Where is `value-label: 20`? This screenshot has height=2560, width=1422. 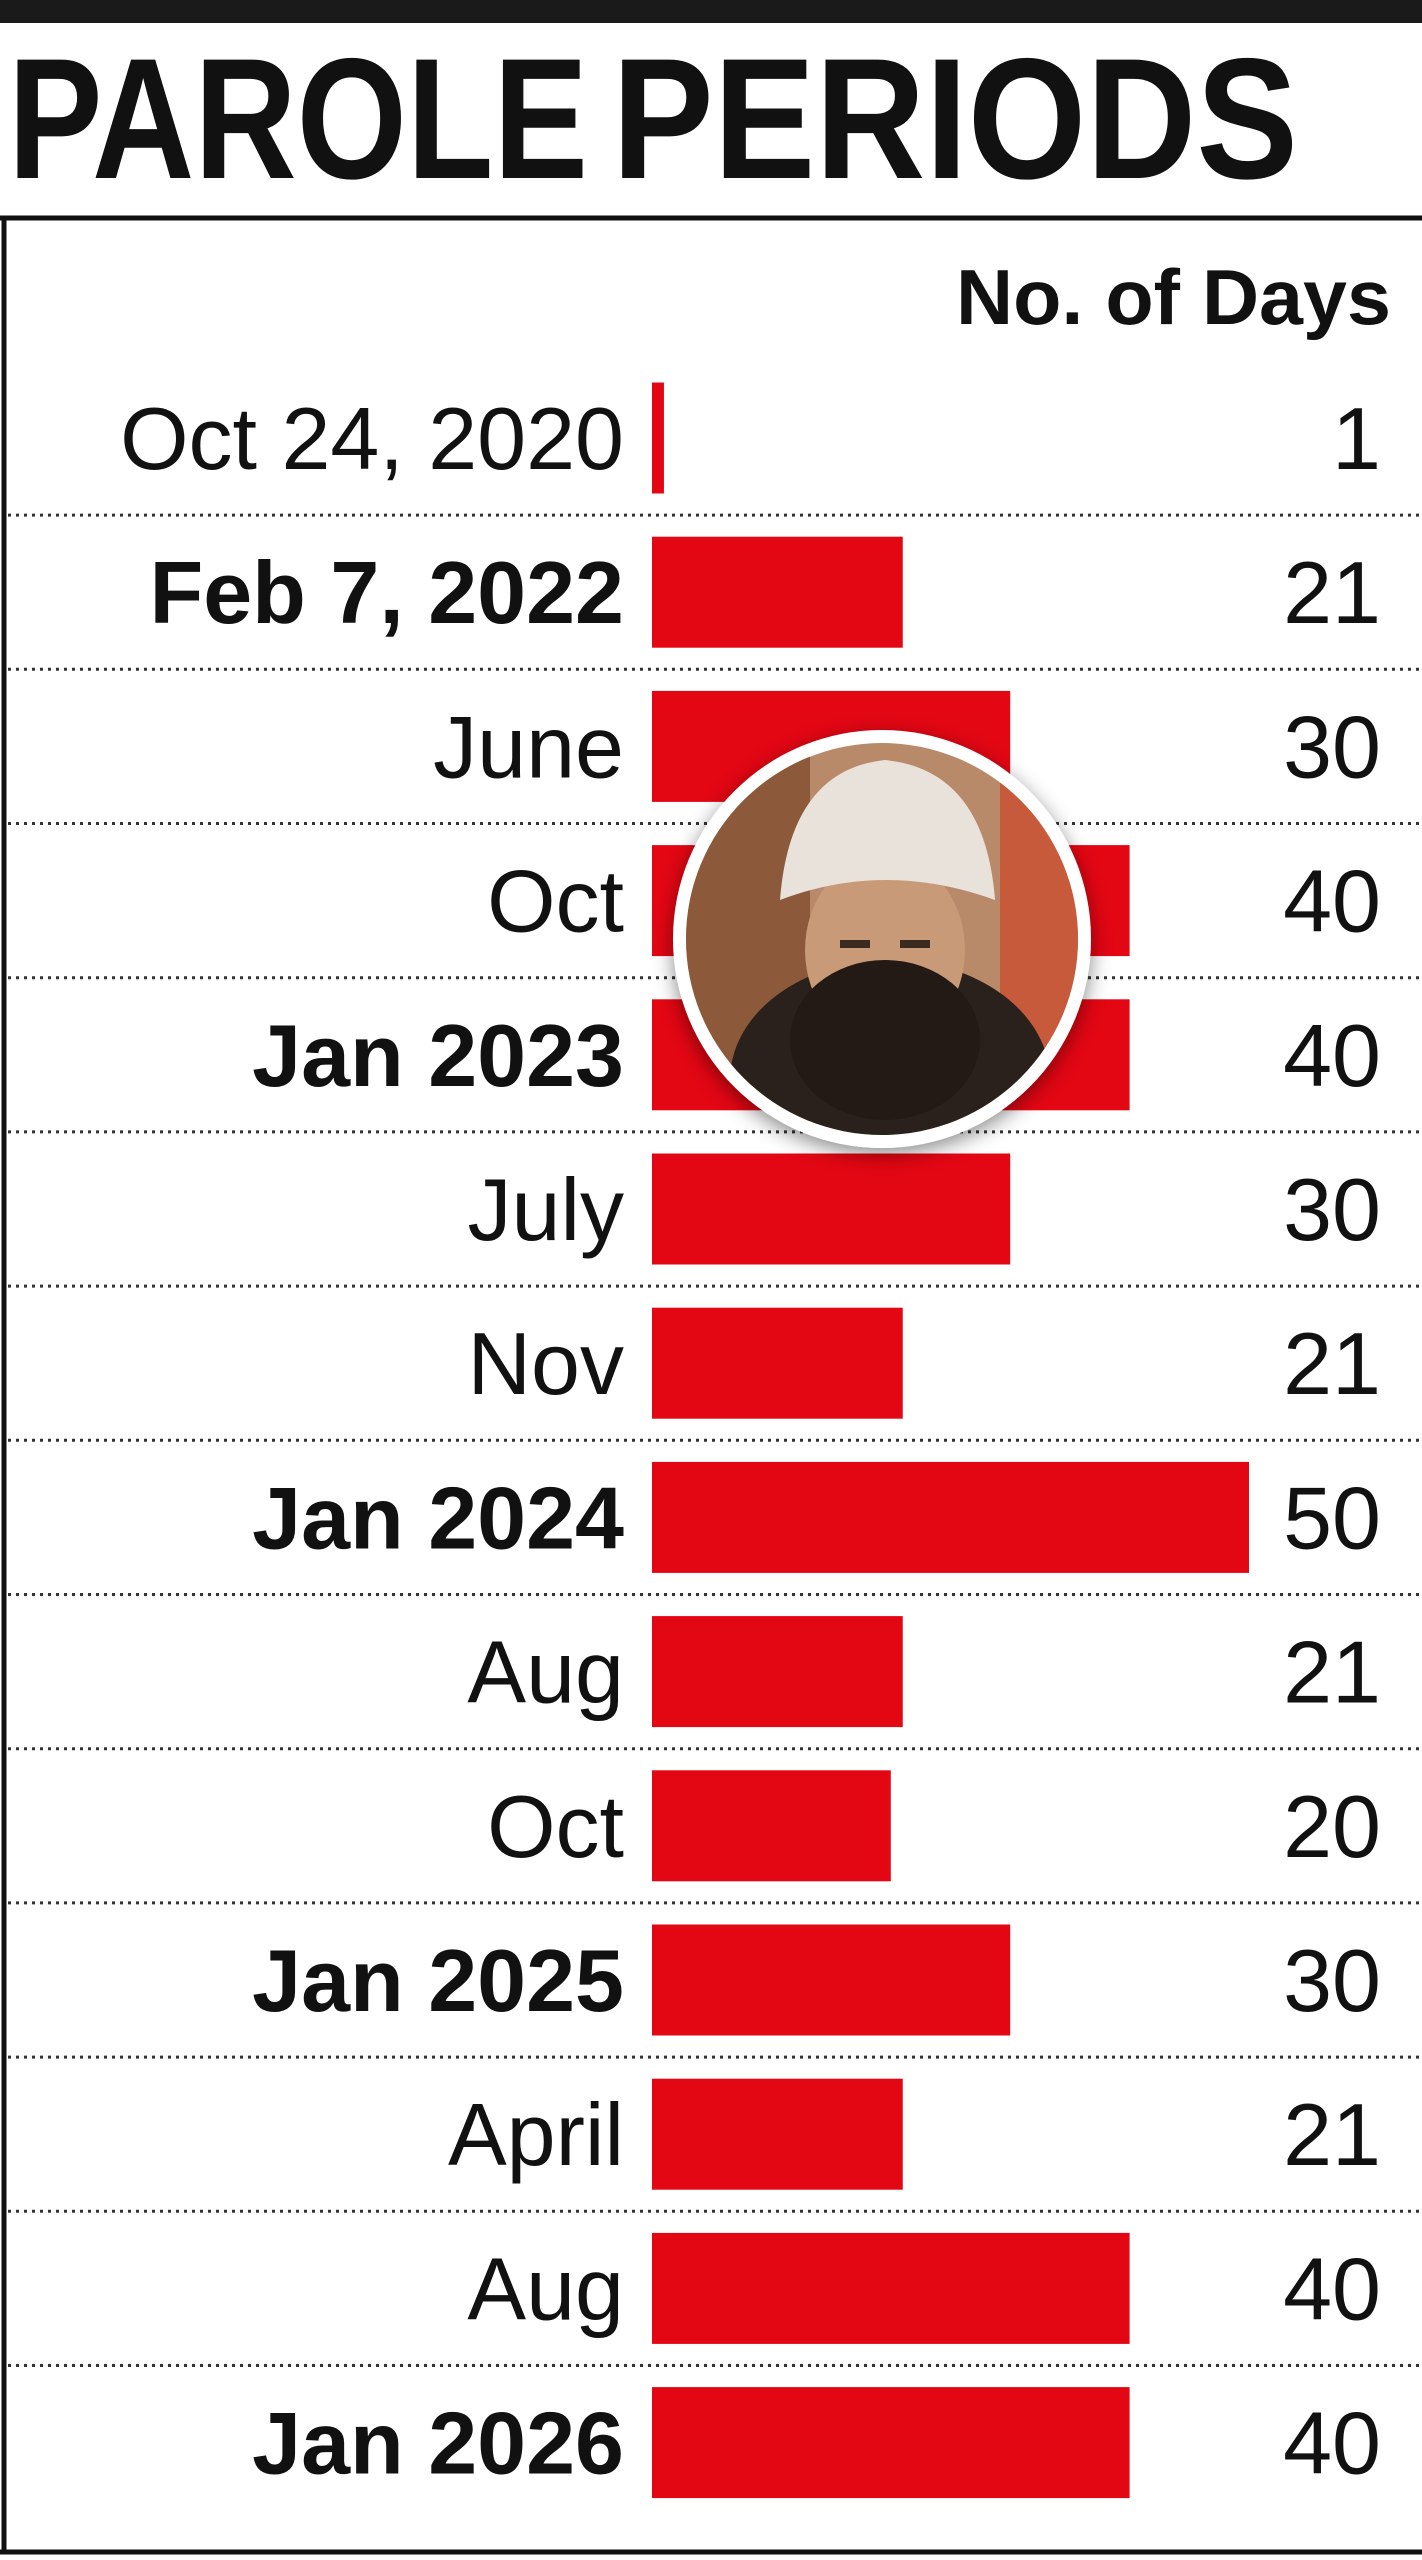
value-label: 20 is located at coordinates (1332, 1826).